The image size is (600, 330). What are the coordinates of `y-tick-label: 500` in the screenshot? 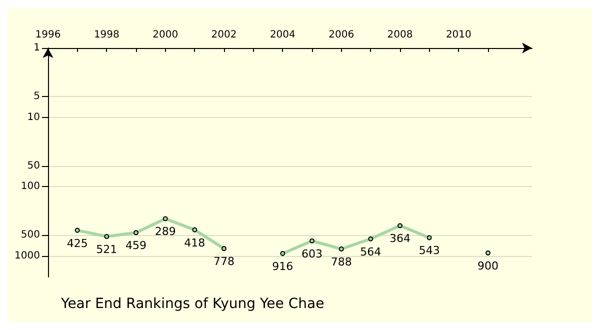 It's located at (30, 235).